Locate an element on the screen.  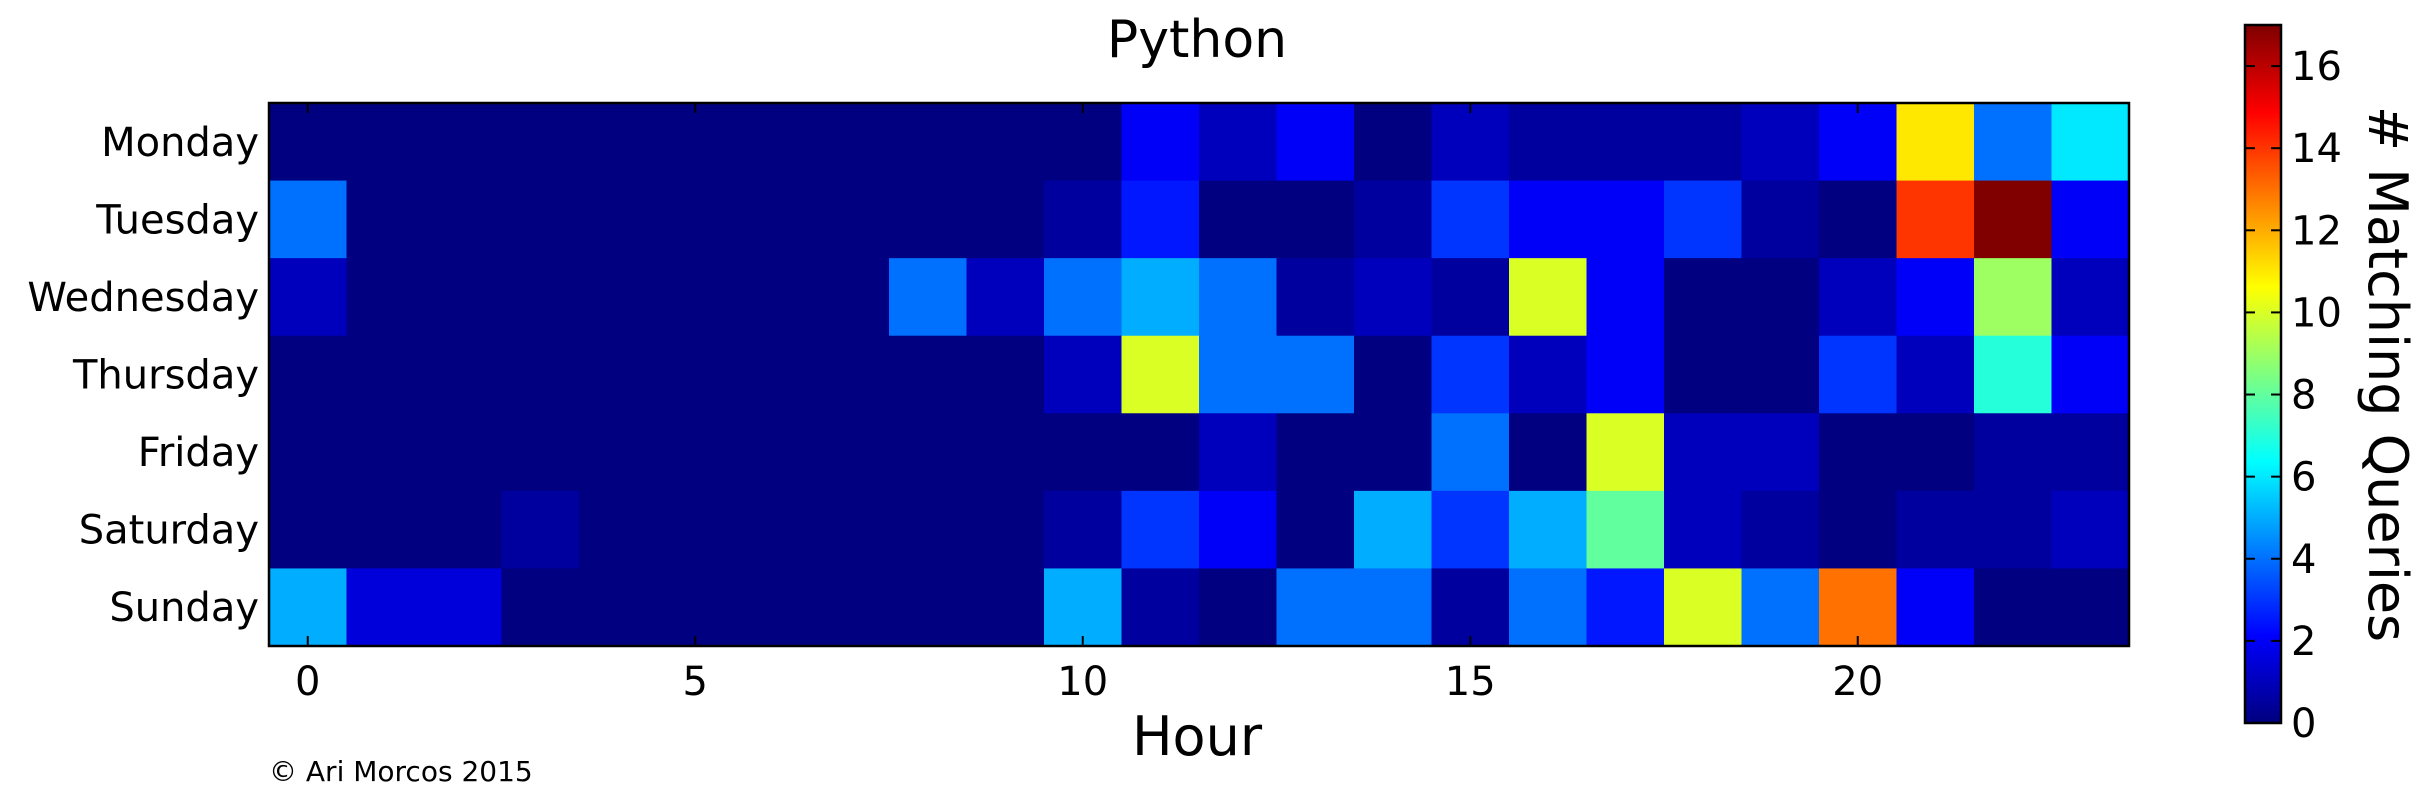
x-tick-label: 10 is located at coordinates (1082, 682).